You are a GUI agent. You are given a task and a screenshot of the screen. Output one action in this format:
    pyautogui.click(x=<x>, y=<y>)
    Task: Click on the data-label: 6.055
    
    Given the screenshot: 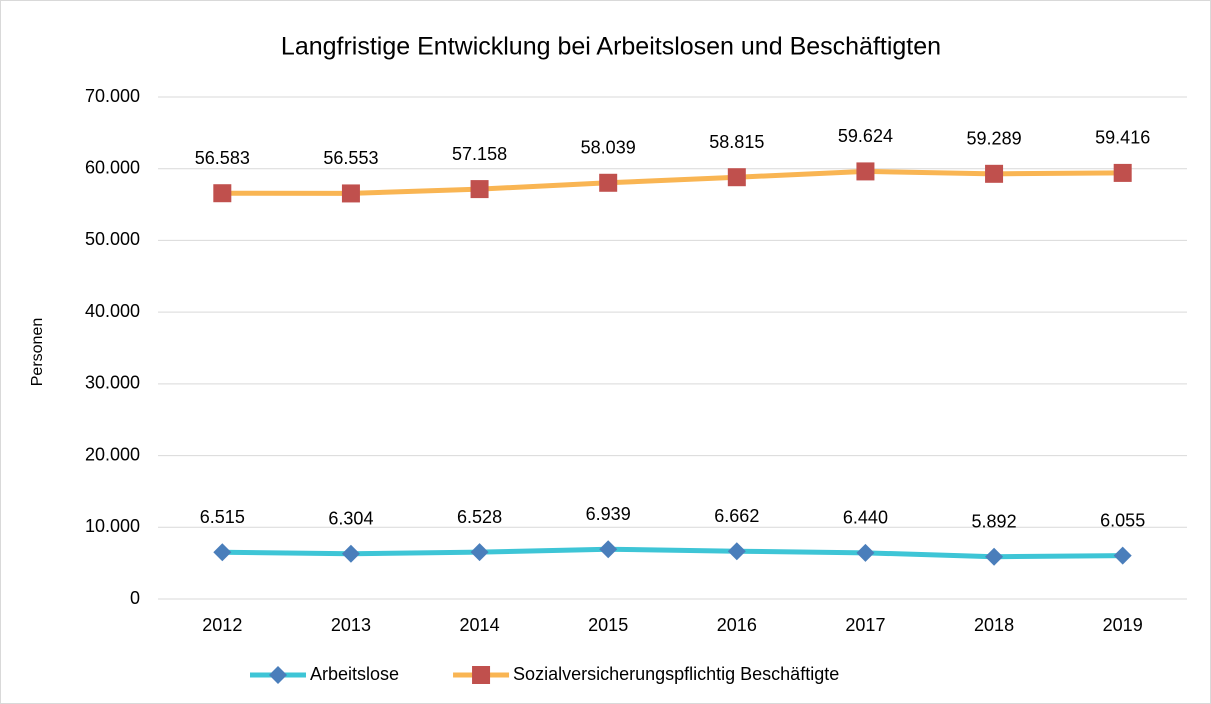 What is the action you would take?
    pyautogui.click(x=1122, y=520)
    